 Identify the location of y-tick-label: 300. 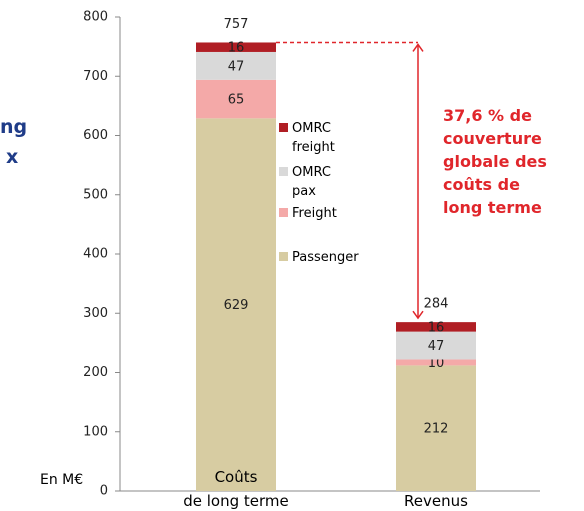
(95, 313).